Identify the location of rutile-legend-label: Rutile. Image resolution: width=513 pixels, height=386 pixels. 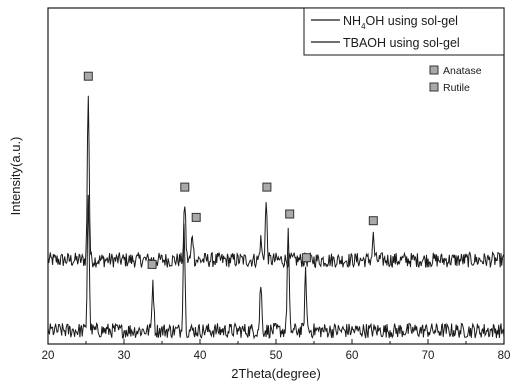
(456, 88).